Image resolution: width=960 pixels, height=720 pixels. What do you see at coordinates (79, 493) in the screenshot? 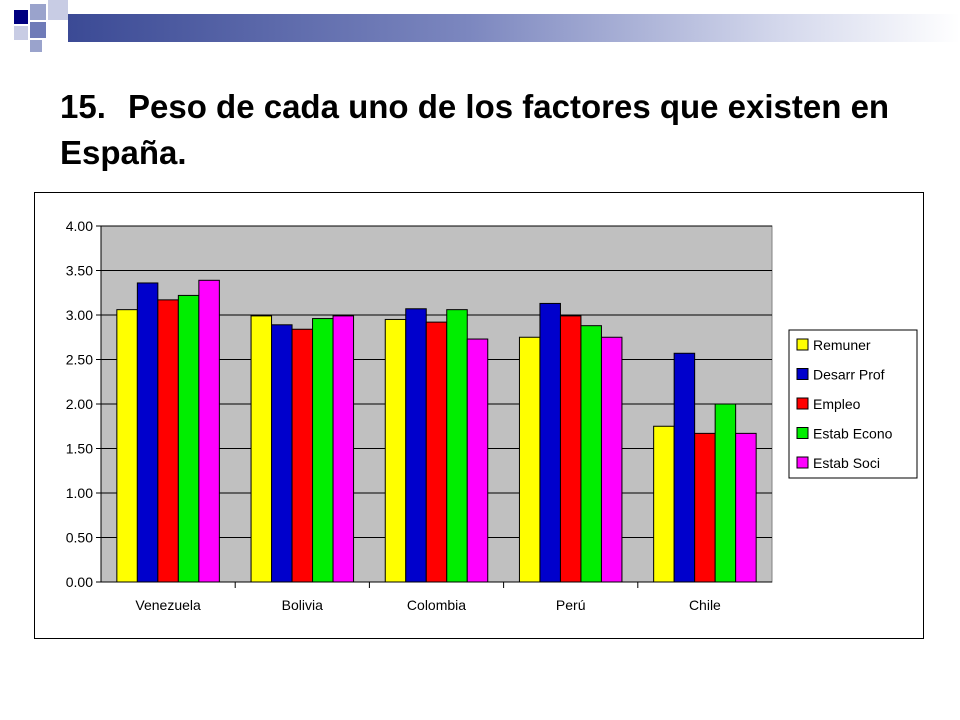
I see `y-tick-label: 1.00` at bounding box center [79, 493].